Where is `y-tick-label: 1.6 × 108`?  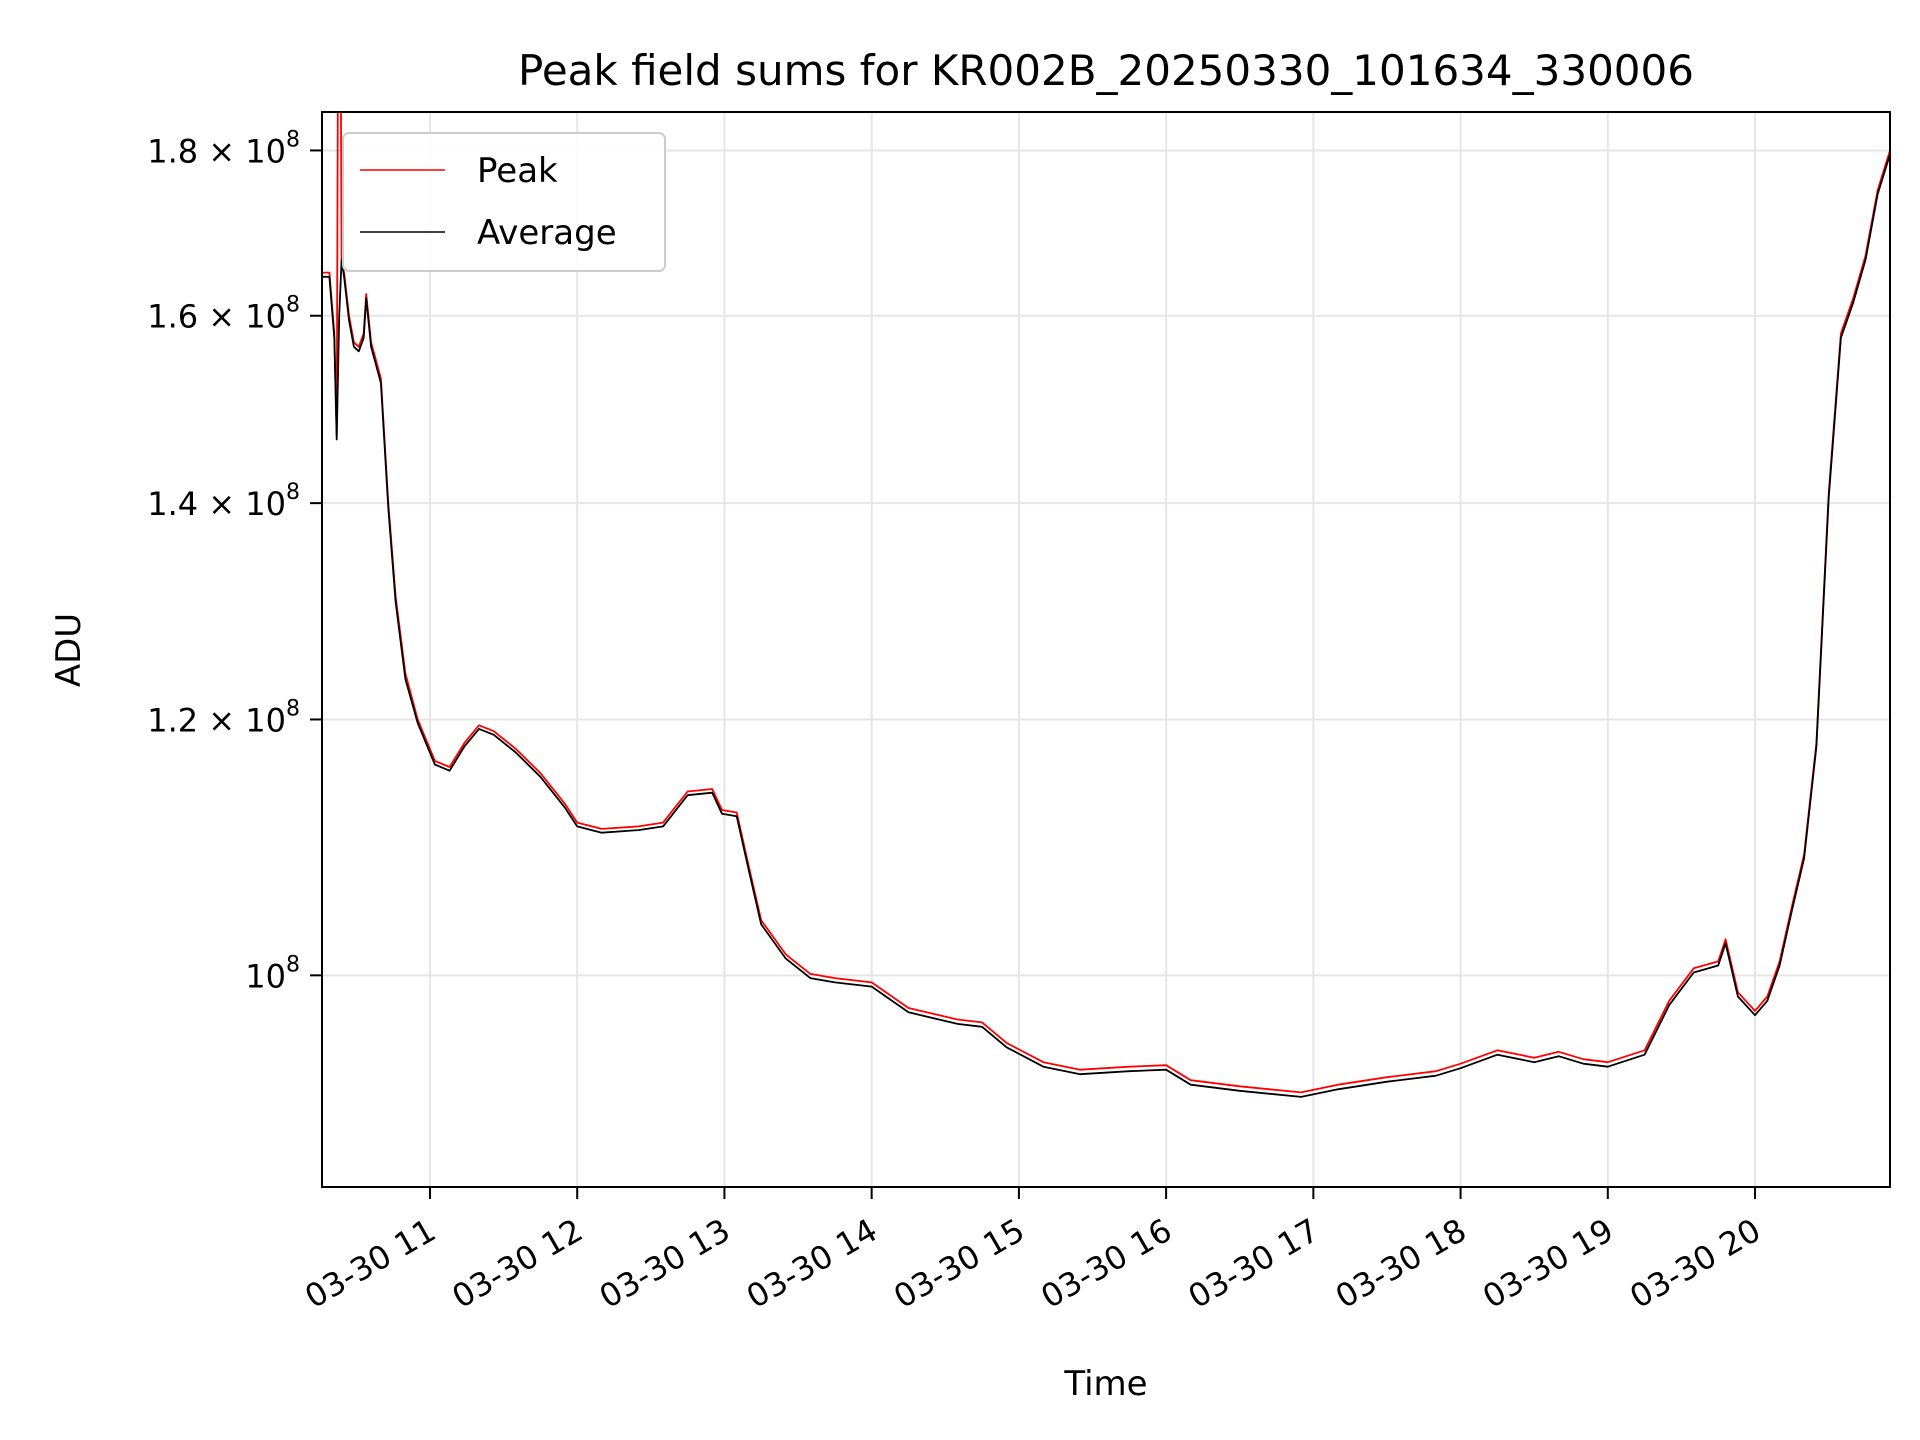
y-tick-label: 1.6 × 108 is located at coordinates (223, 314).